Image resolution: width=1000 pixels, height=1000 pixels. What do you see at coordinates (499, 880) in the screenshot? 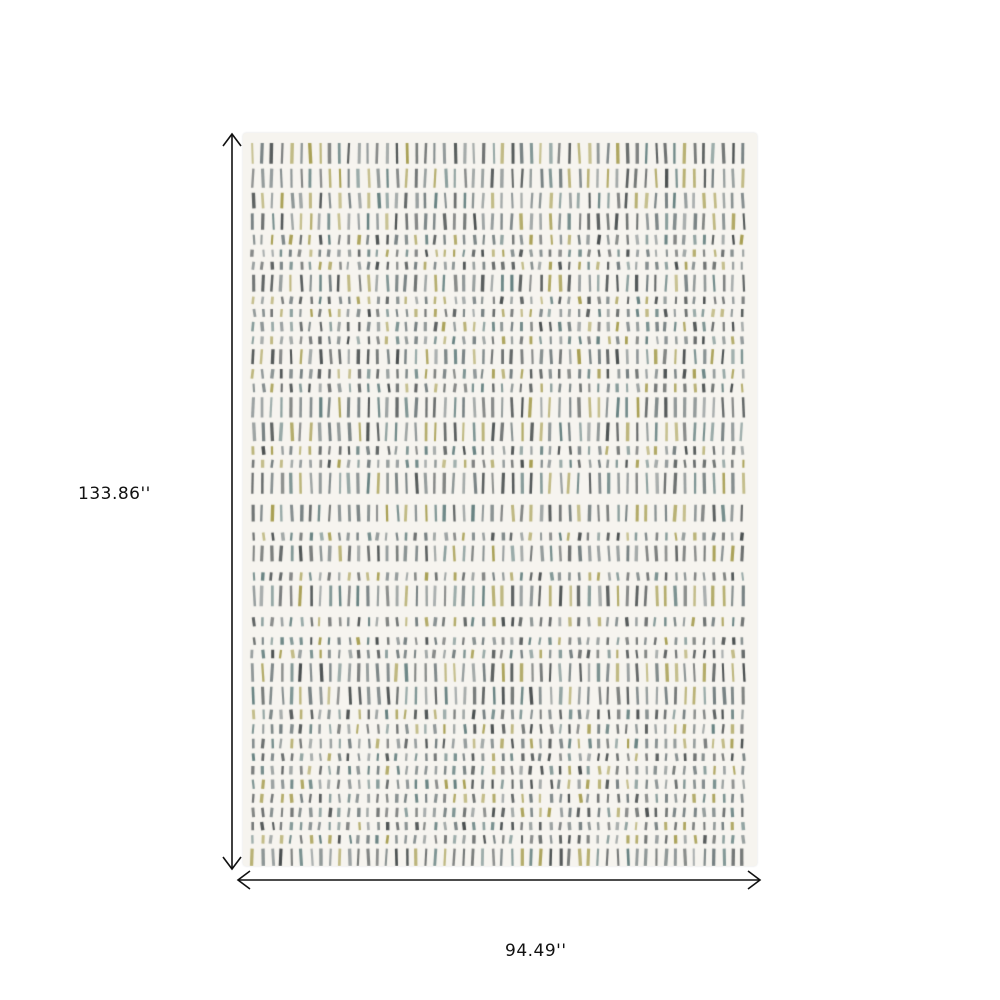
I see `width-arrow` at bounding box center [499, 880].